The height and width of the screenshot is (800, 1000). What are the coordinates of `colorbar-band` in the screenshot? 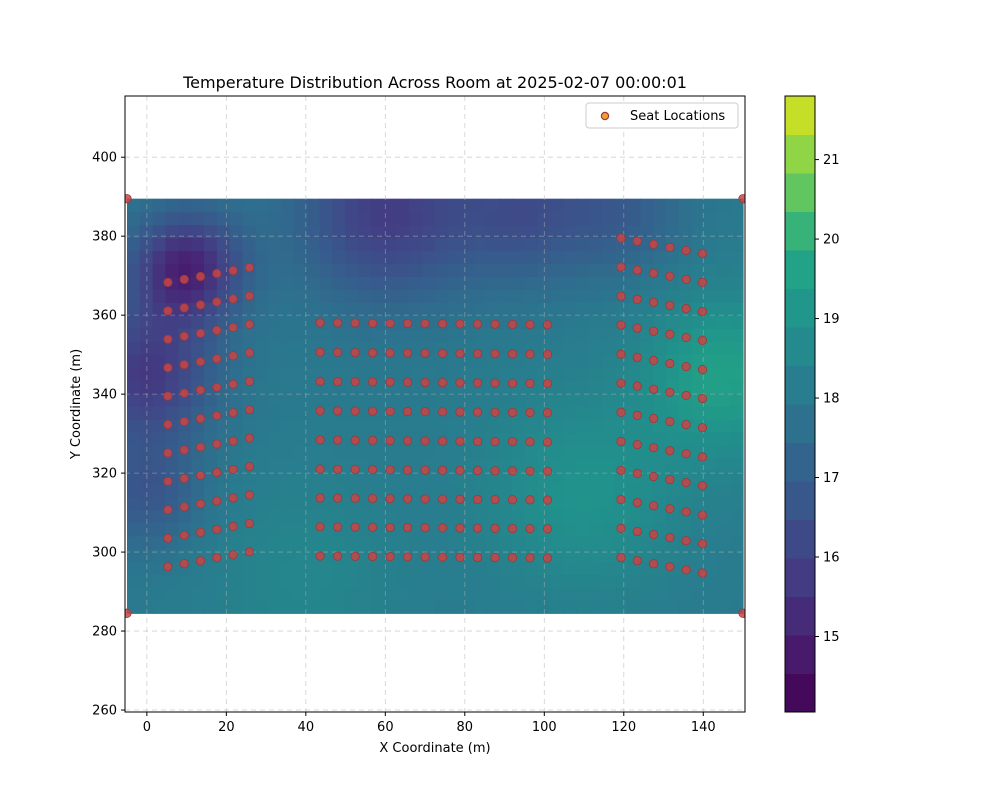 It's located at (800, 308).